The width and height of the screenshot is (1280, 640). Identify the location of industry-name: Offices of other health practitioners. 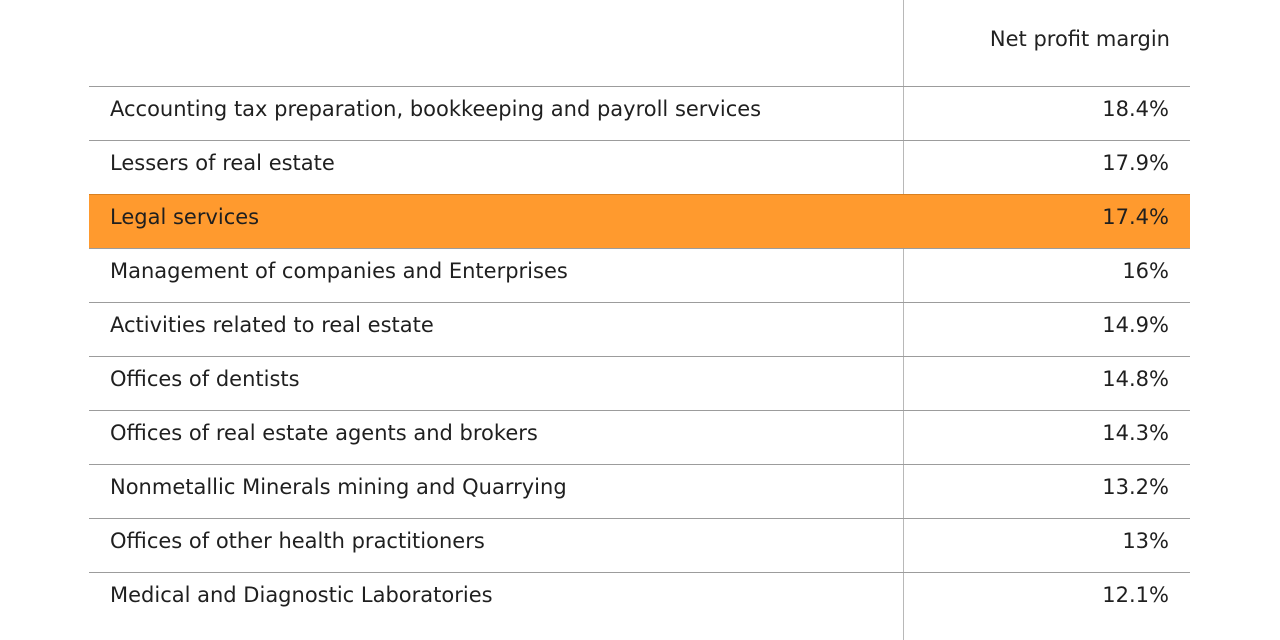
(297, 541).